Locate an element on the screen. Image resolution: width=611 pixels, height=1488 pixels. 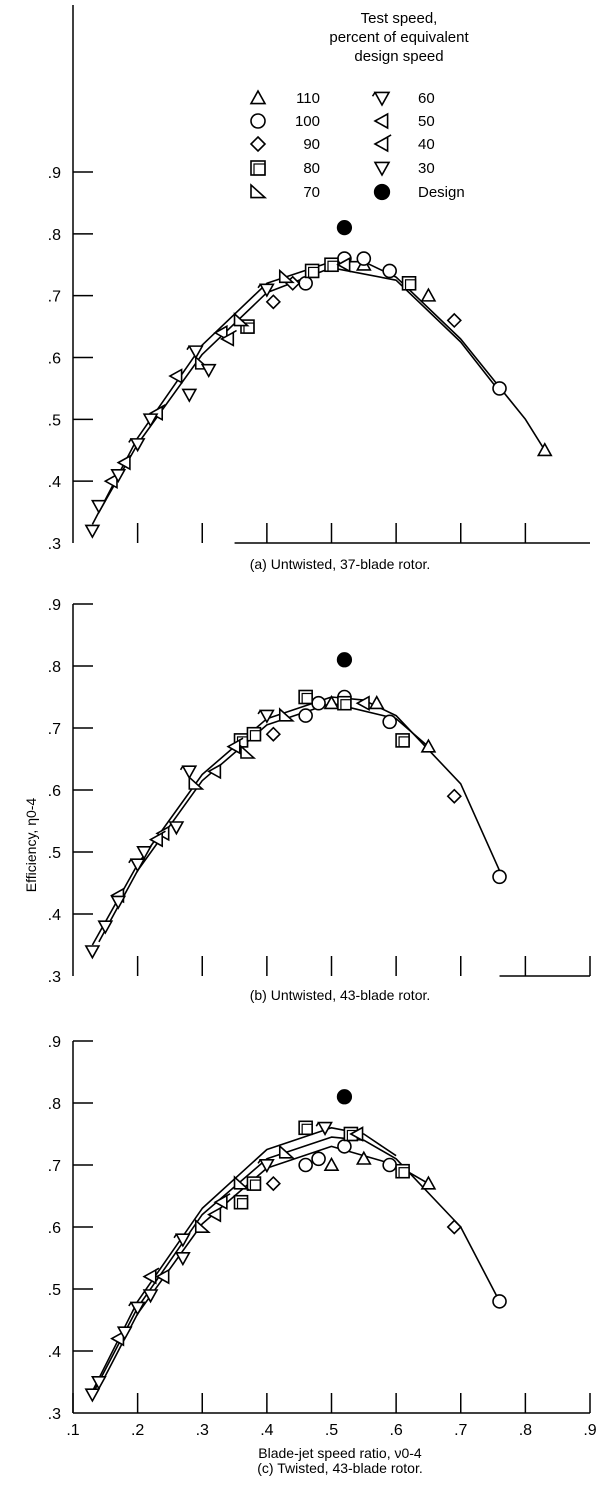
legend-marker-triangle-down-flag is located at coordinates (381, 99).